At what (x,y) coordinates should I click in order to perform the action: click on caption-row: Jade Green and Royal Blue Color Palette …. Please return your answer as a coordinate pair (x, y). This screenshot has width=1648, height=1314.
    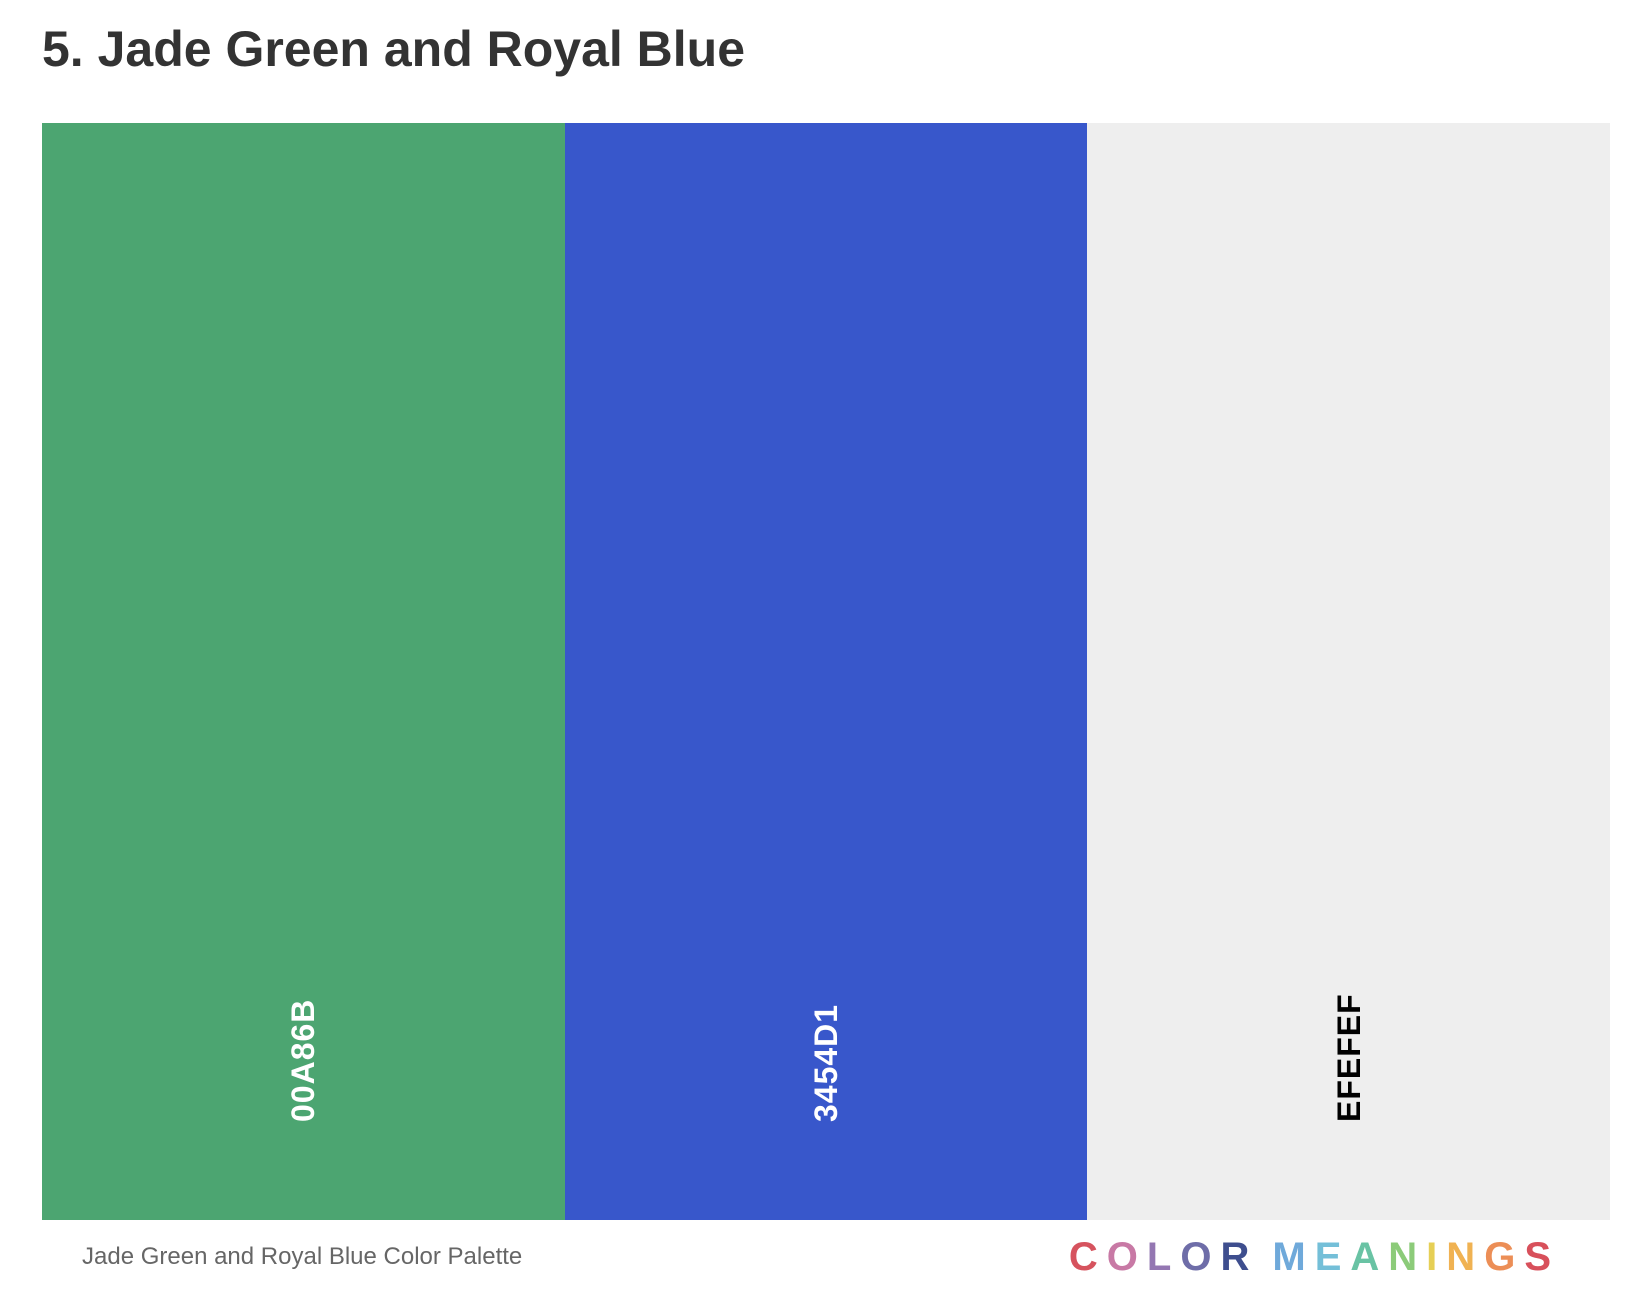
    Looking at the image, I should click on (826, 1260).